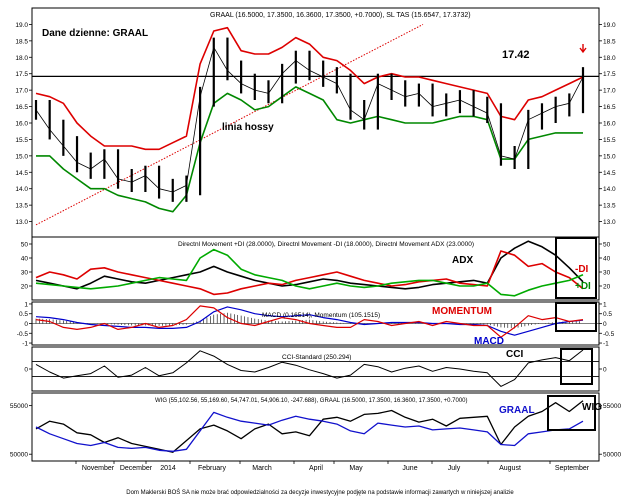 The image size is (640, 503). What do you see at coordinates (462, 311) in the screenshot?
I see `momentum-legend: MOMENTUM` at bounding box center [462, 311].